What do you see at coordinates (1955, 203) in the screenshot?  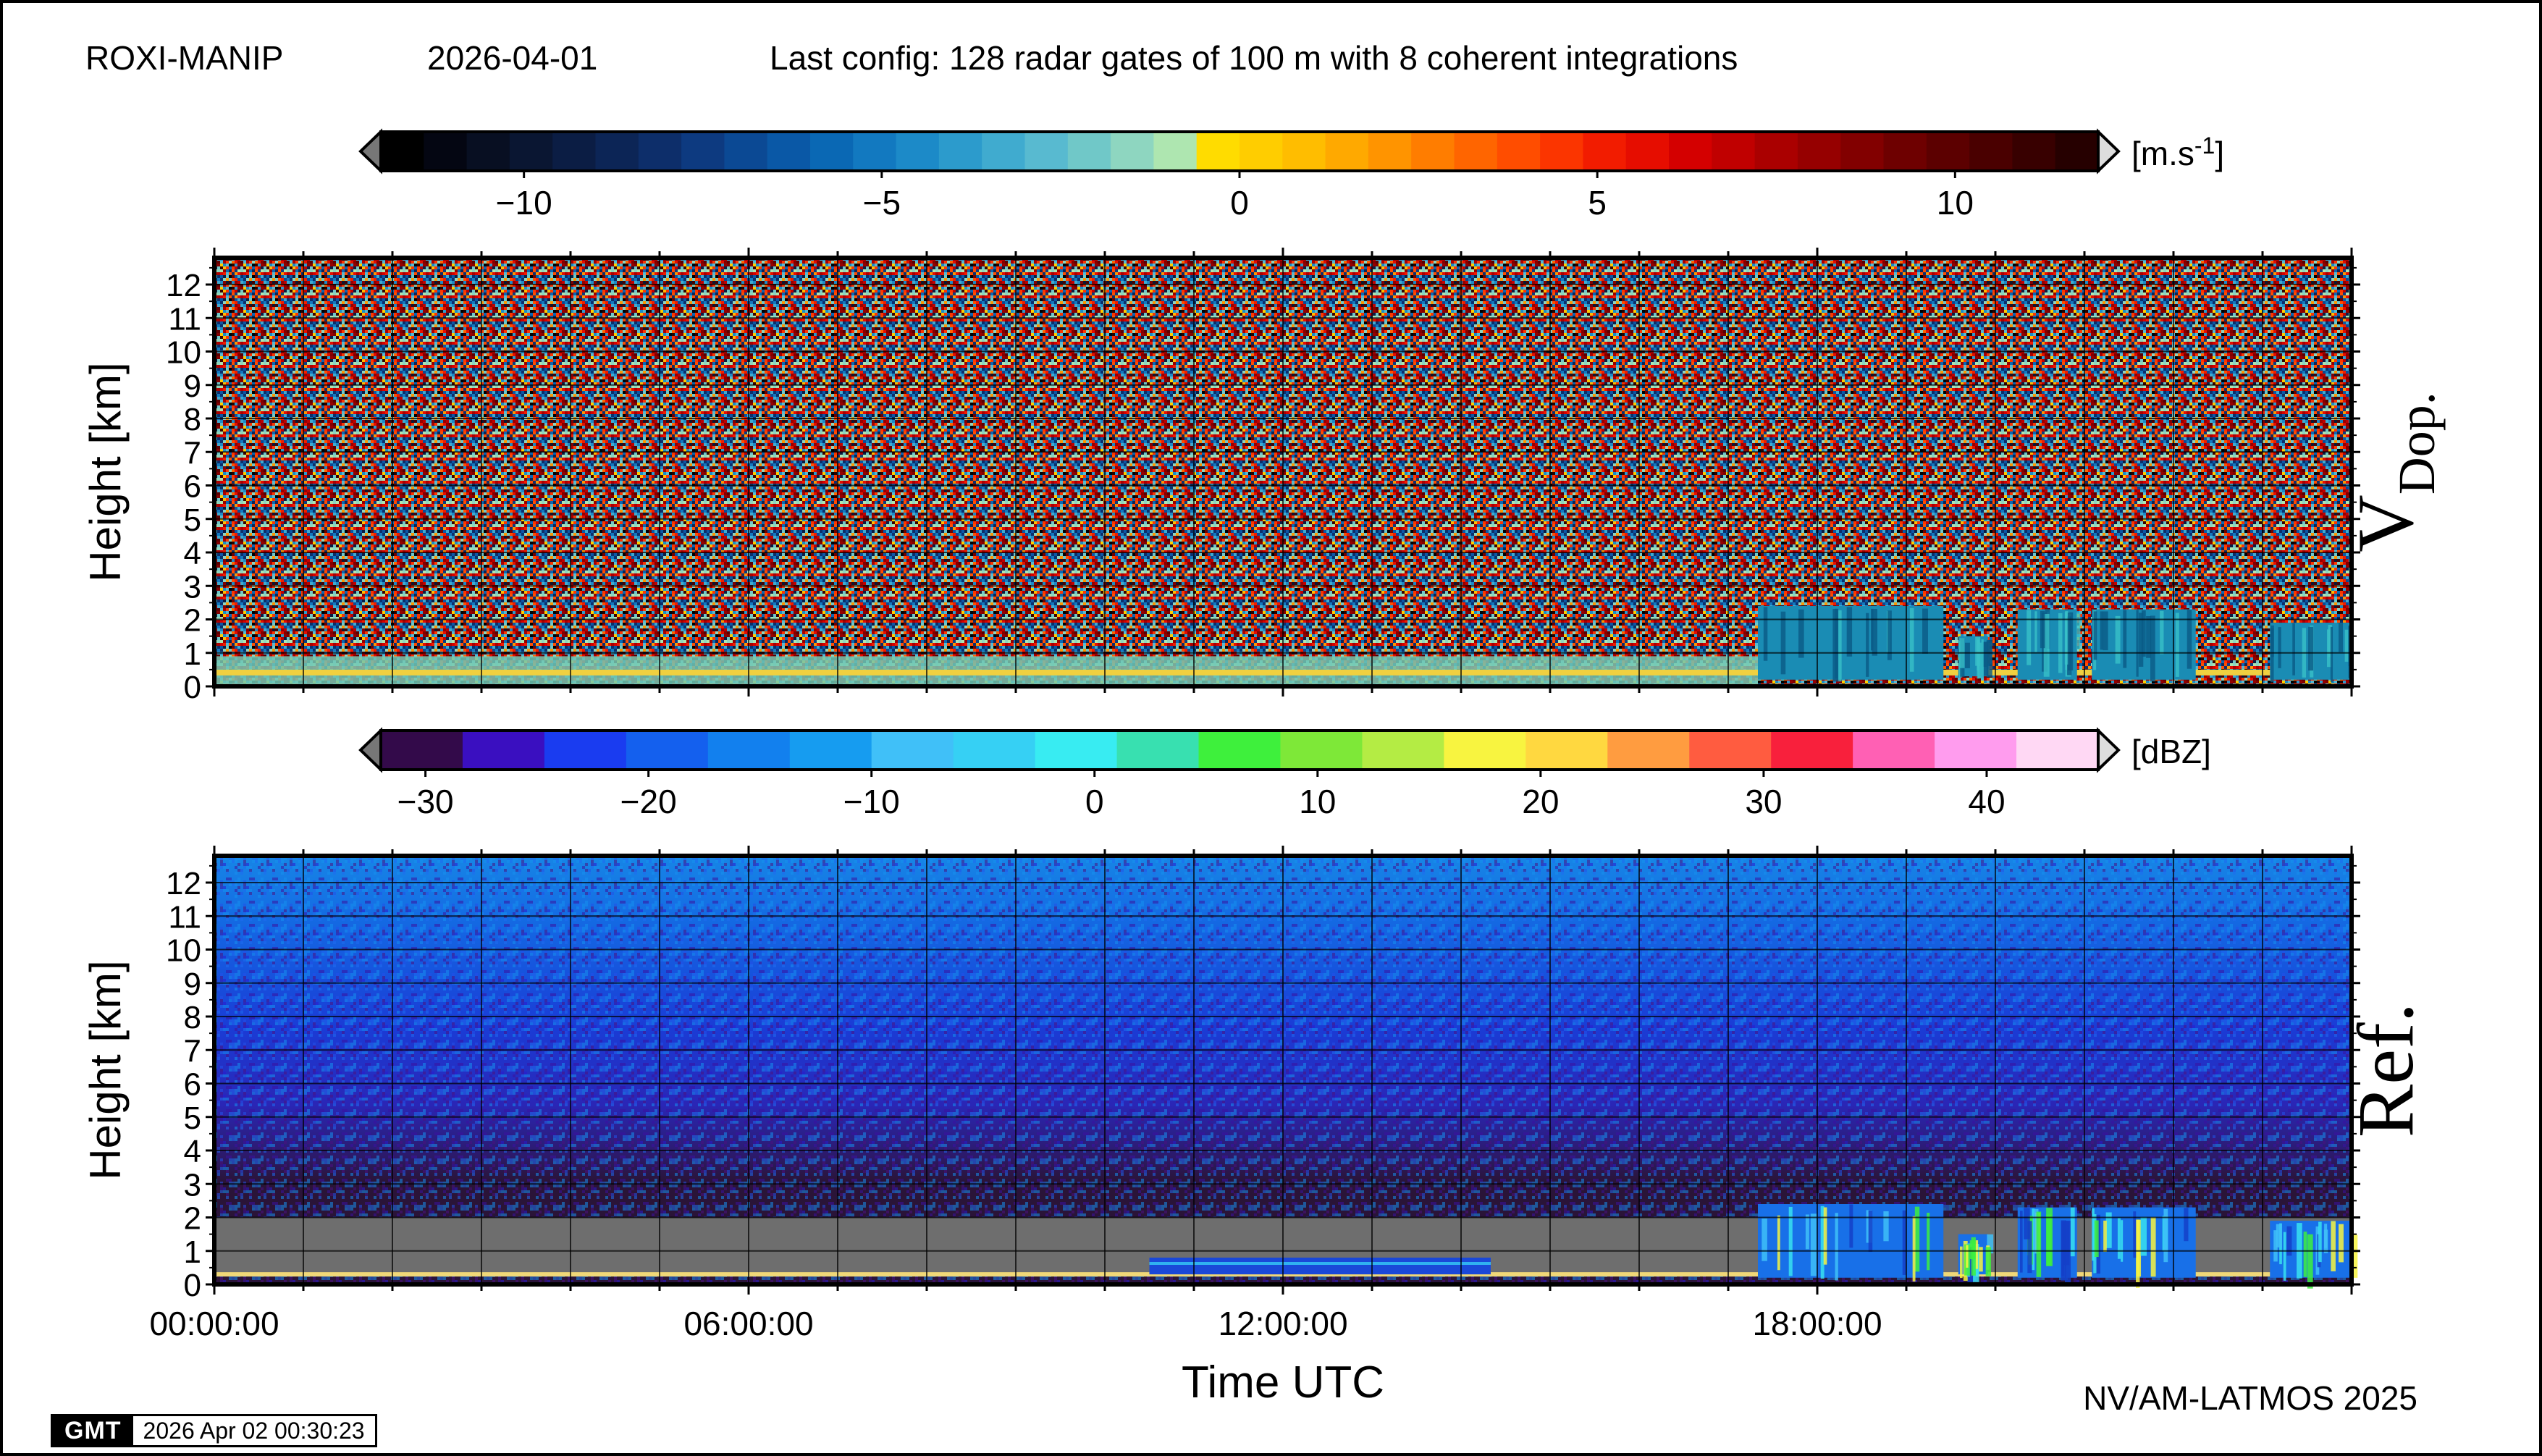 I see `doppler-colorbar-tick-label: 10` at bounding box center [1955, 203].